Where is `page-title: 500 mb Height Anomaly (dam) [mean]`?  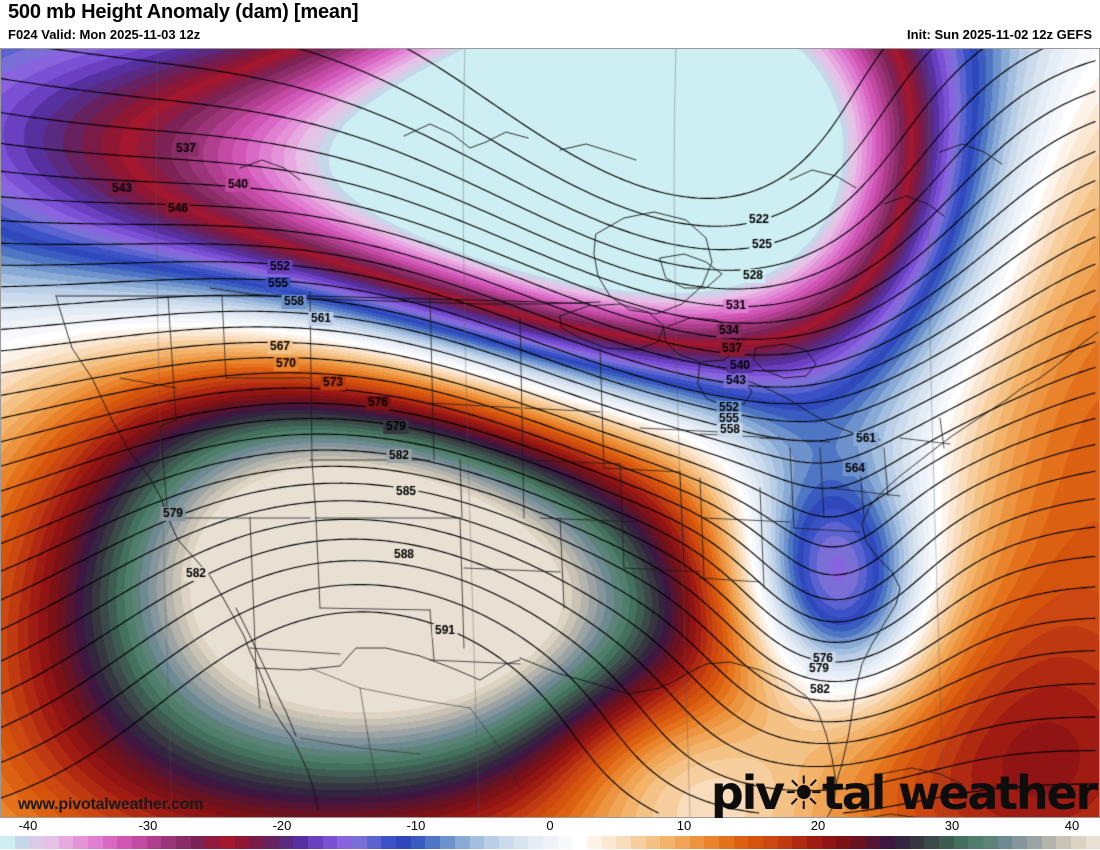
page-title: 500 mb Height Anomaly (dam) [mean] is located at coordinates (183, 12).